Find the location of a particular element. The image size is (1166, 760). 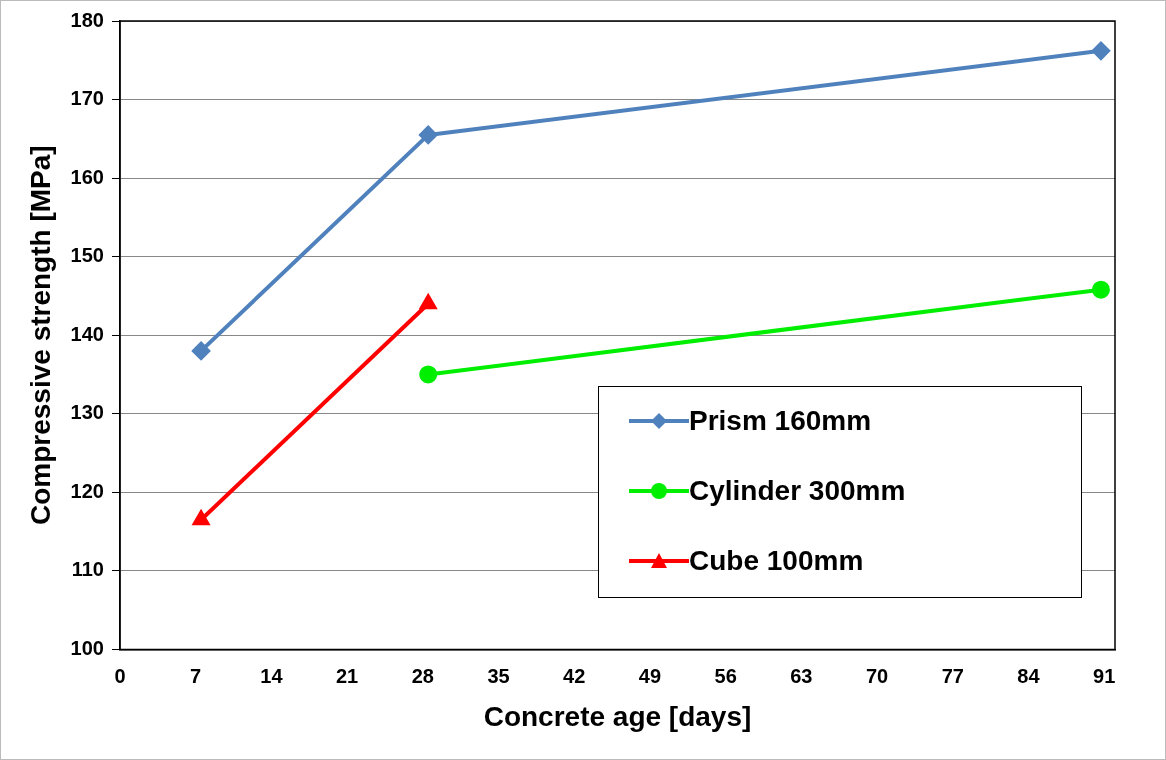

x-tick-label: 84 is located at coordinates (1029, 675).